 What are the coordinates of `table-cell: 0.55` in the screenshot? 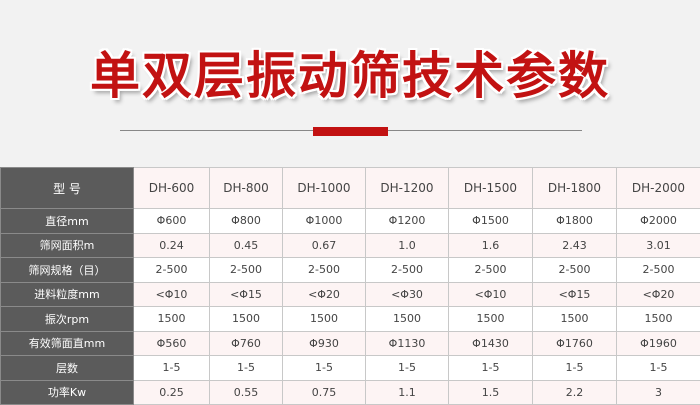 It's located at (246, 392).